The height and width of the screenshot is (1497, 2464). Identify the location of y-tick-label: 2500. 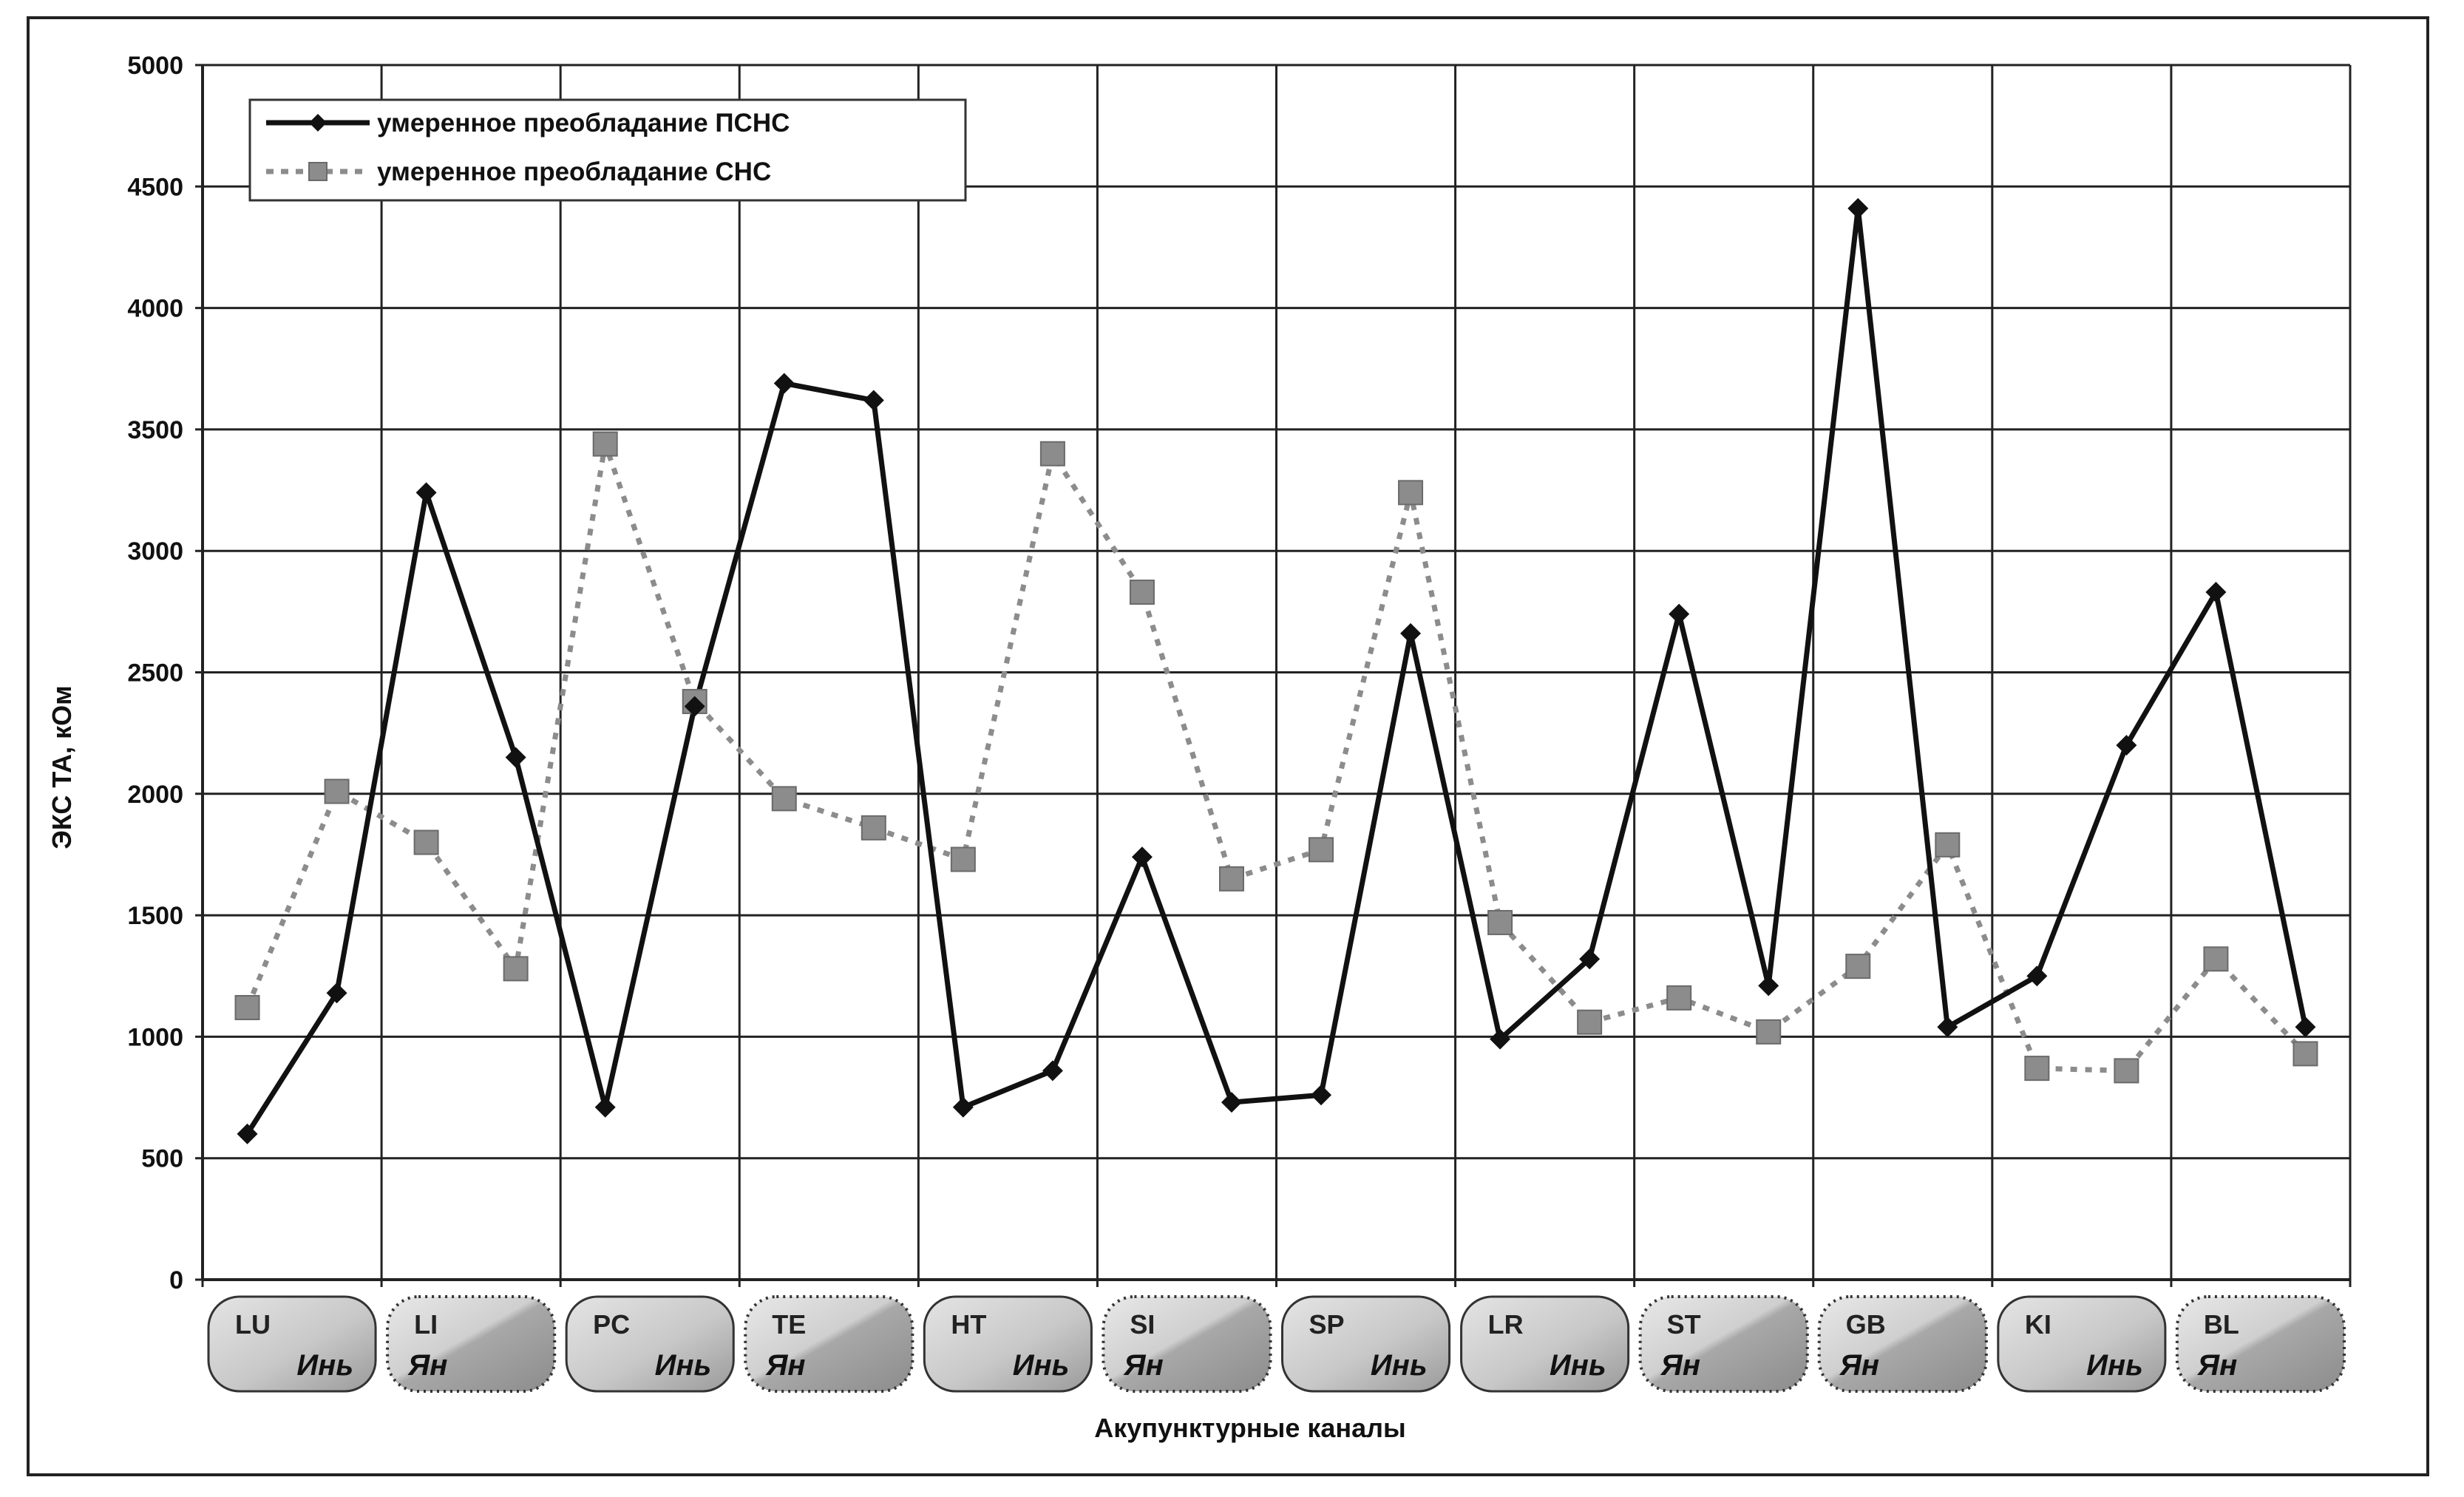
(155, 673).